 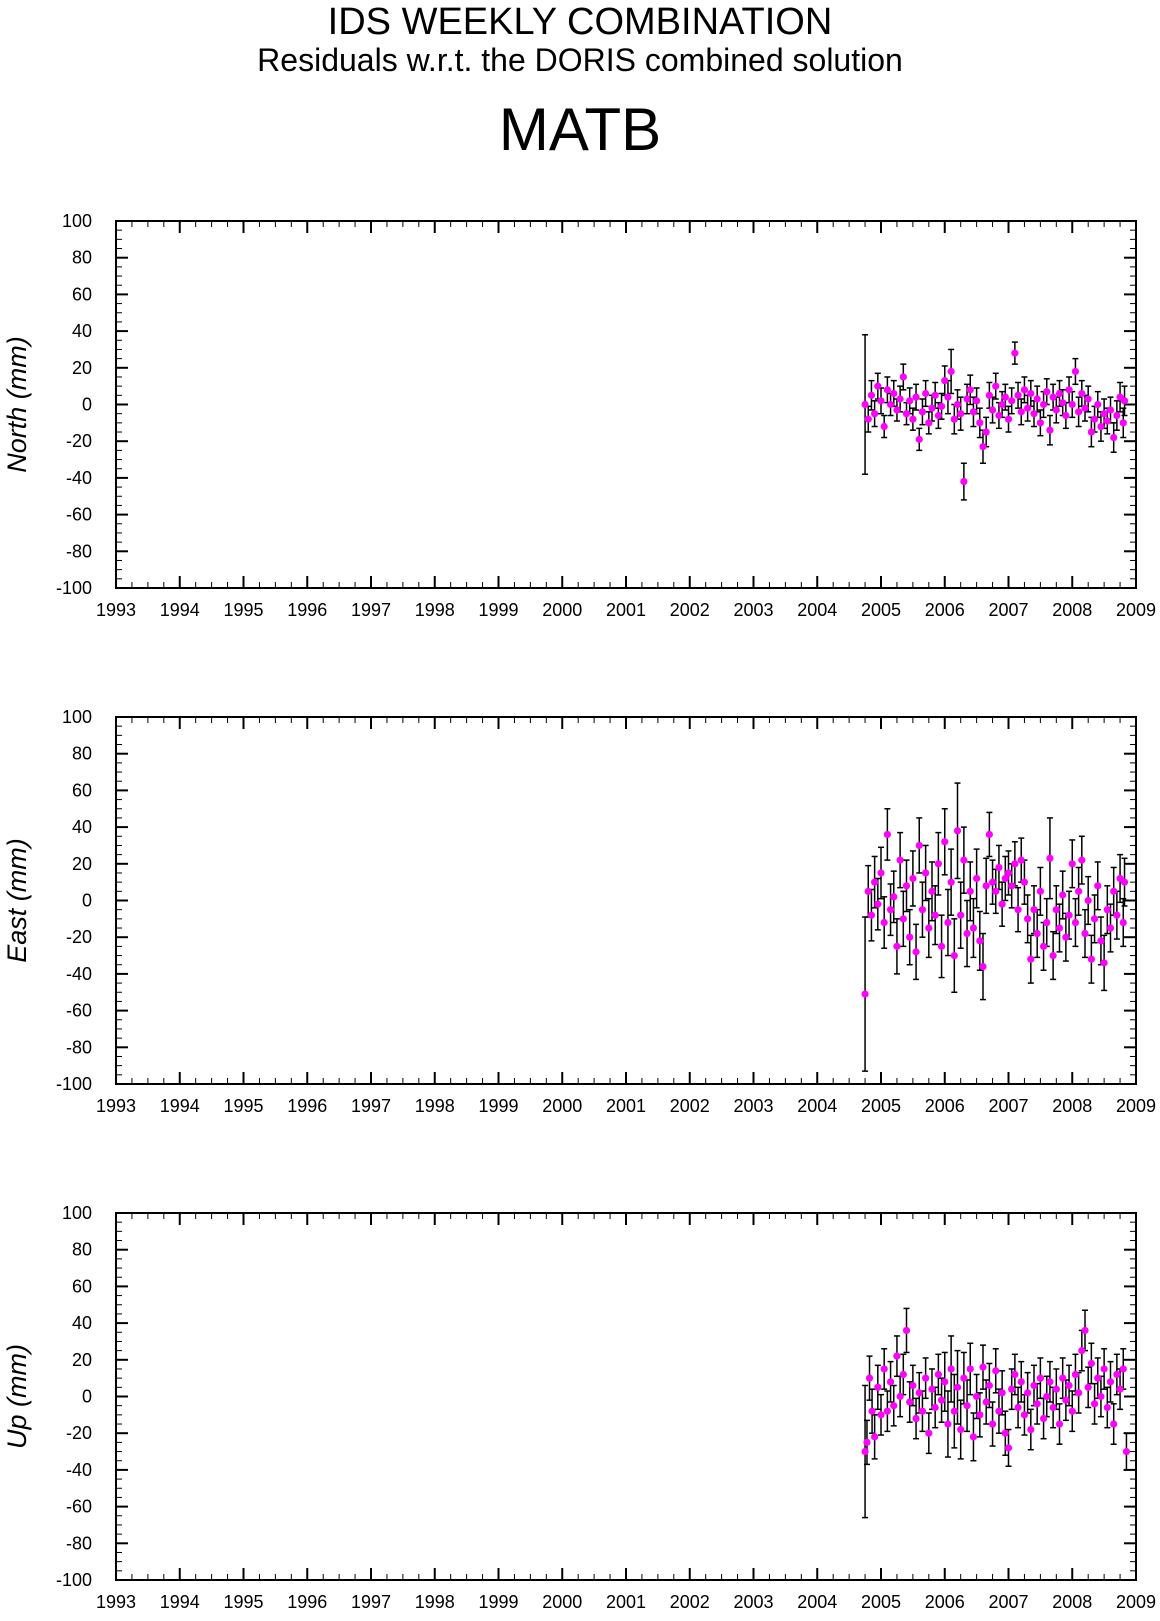 What do you see at coordinates (116, 1106) in the screenshot?
I see `x-tick-label: 1993` at bounding box center [116, 1106].